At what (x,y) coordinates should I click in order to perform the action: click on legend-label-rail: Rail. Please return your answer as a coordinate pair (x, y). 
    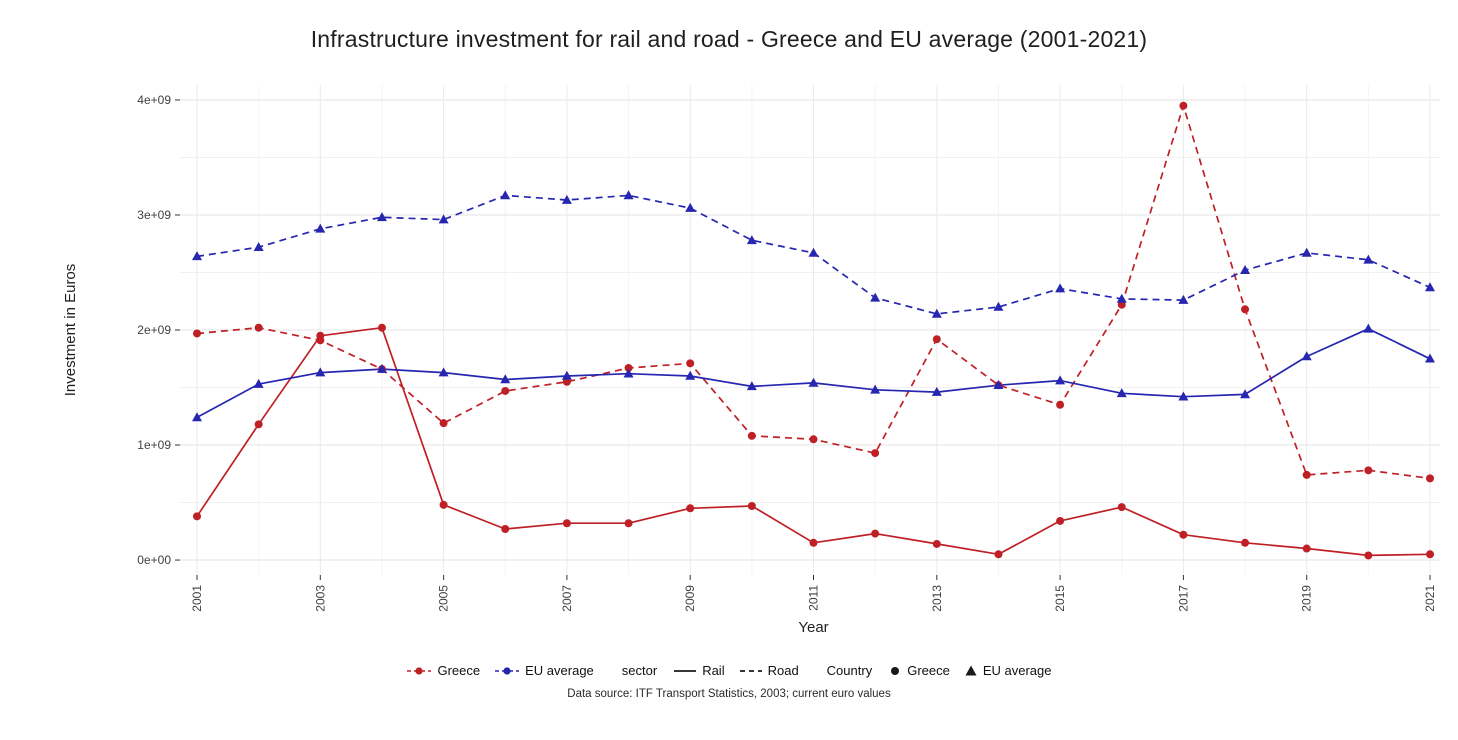
    Looking at the image, I should click on (713, 670).